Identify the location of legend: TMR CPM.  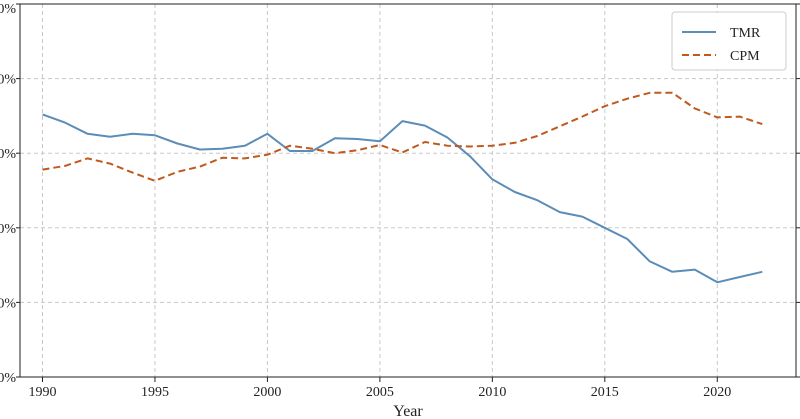
(729, 41).